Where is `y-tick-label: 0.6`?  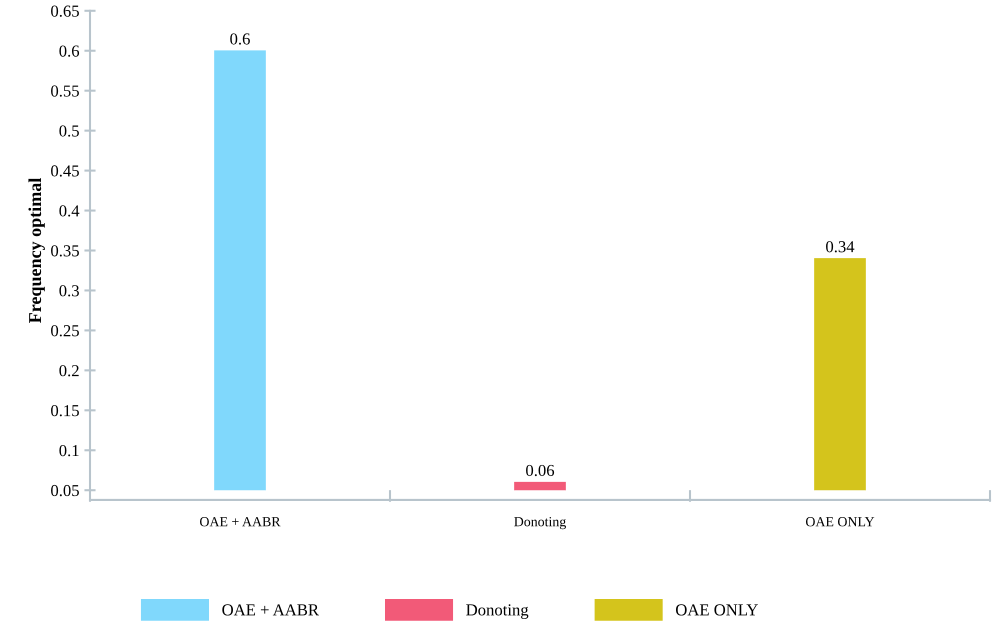 y-tick-label: 0.6 is located at coordinates (69, 51).